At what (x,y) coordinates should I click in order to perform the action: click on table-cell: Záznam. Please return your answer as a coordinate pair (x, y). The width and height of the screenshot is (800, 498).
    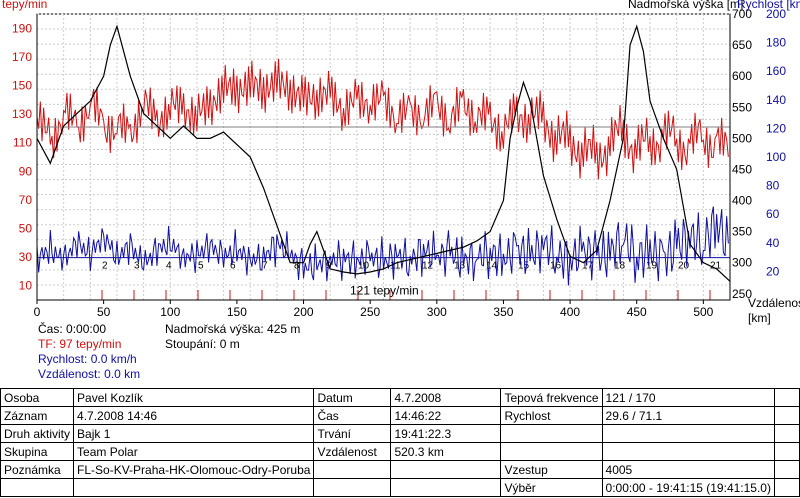
    Looking at the image, I should click on (37, 415).